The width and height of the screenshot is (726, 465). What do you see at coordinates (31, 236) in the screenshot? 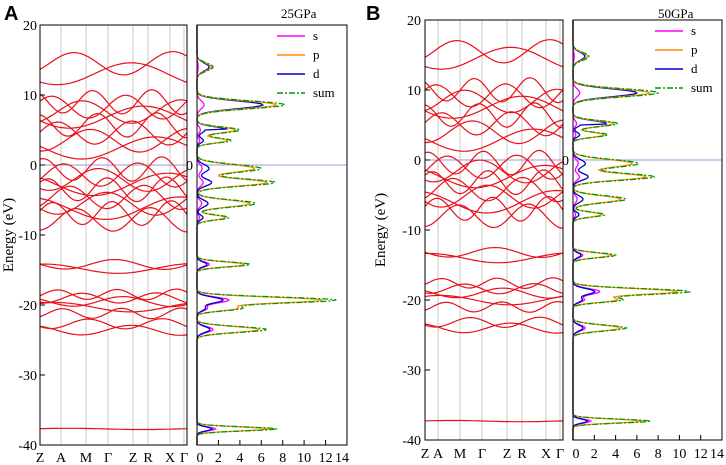
I see `panel-a-y-ticks: 20 10 0 -10 -20 -30 -40` at bounding box center [31, 236].